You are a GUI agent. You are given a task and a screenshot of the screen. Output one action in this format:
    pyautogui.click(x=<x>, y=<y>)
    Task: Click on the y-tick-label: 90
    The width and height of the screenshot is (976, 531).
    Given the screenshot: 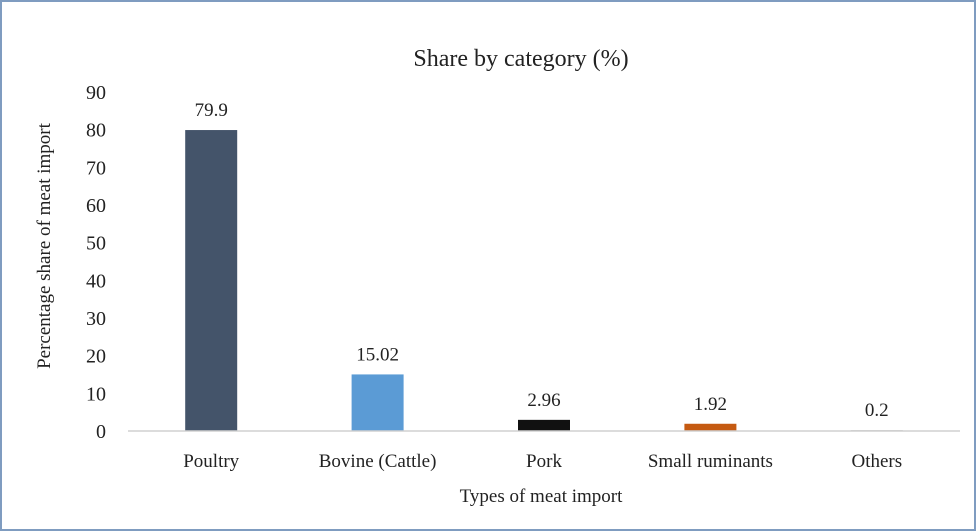 What is the action you would take?
    pyautogui.click(x=96, y=93)
    